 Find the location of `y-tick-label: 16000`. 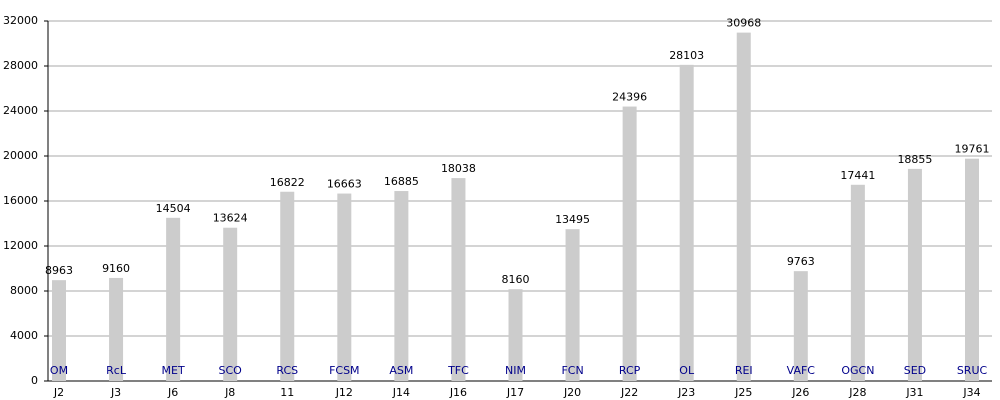

y-tick-label: 16000 is located at coordinates (20, 200).